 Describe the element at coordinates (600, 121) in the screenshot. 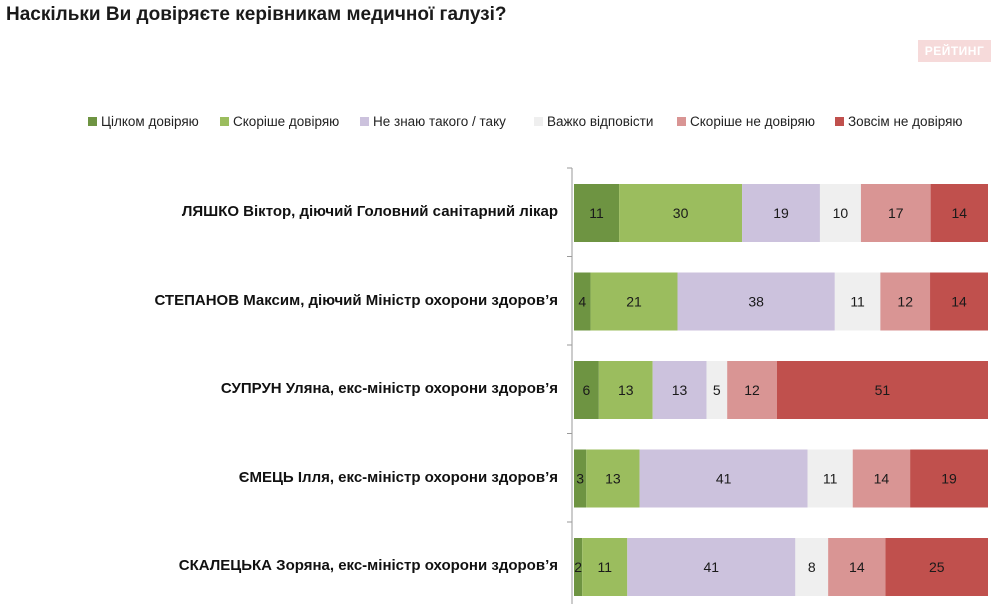

I see `legend-label: Важко відповісти` at that location.